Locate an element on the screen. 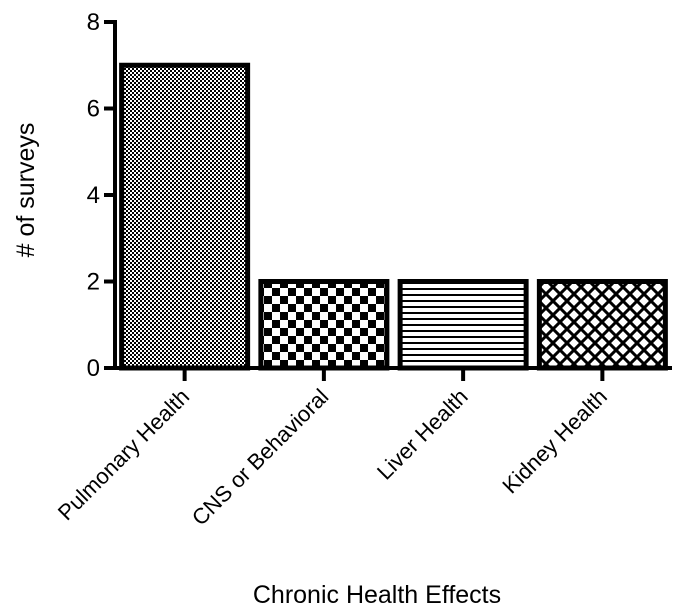  y-tick-label: 6 is located at coordinates (93, 109).